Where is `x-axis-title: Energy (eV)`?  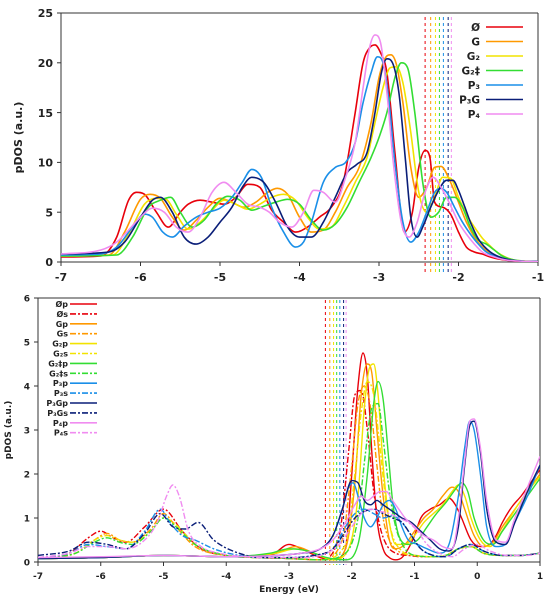 x-axis-title: Energy (eV) is located at coordinates (289, 590).